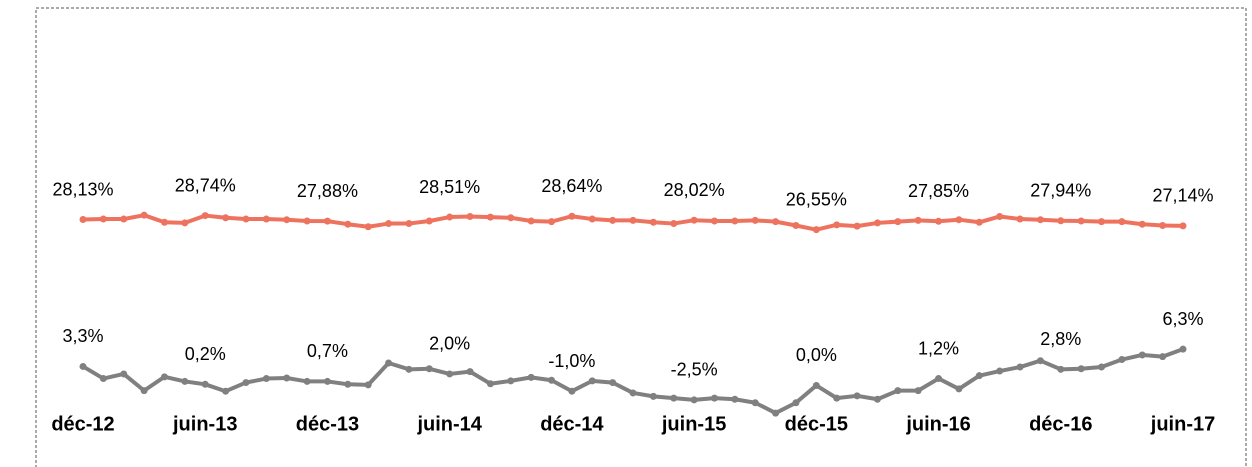 This screenshot has width=1252, height=467. I want to click on value-label: 0,7%, so click(327, 351).